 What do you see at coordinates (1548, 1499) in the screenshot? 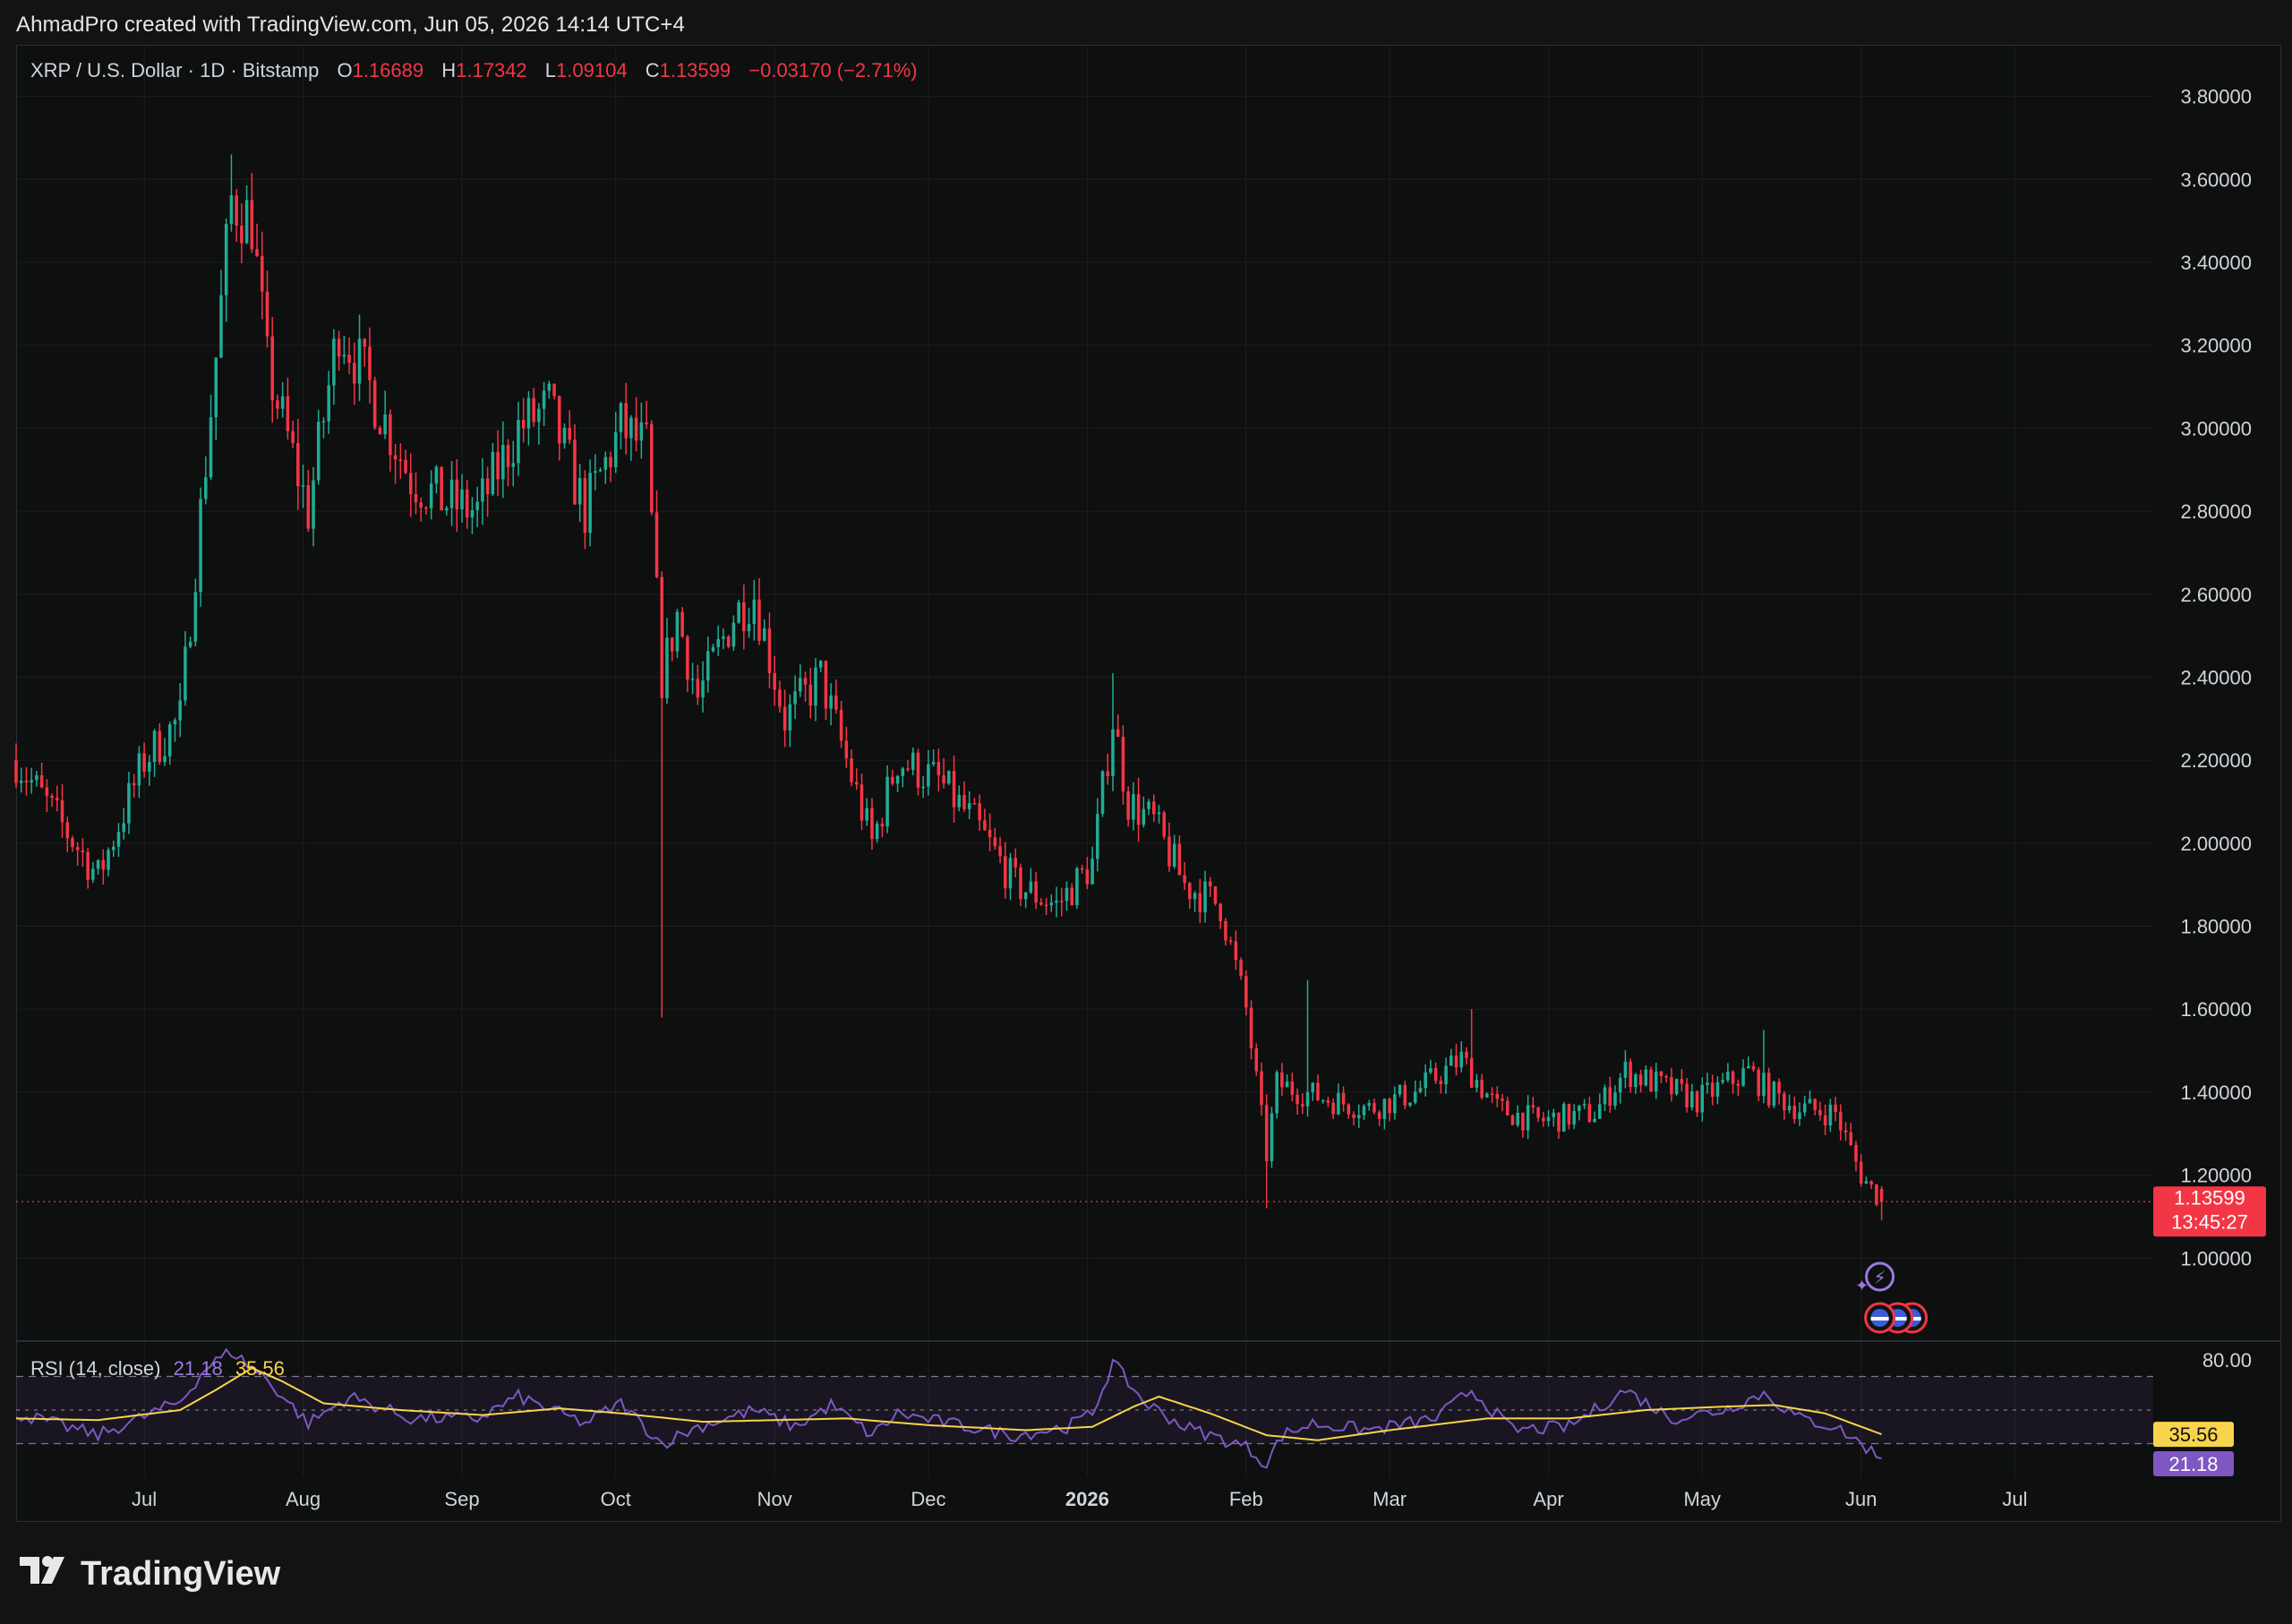
I see `x-tick-label: Apr` at bounding box center [1548, 1499].